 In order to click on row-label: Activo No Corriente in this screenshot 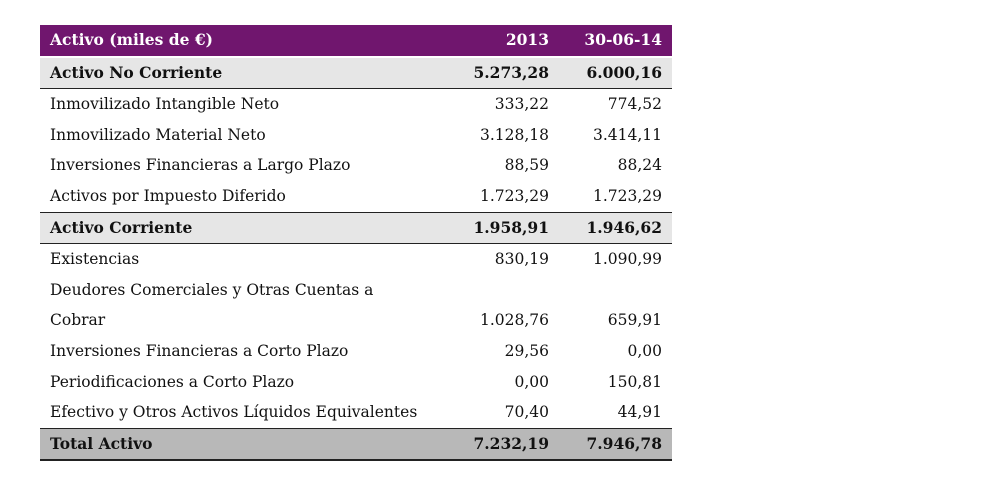, I will do `click(243, 73)`.